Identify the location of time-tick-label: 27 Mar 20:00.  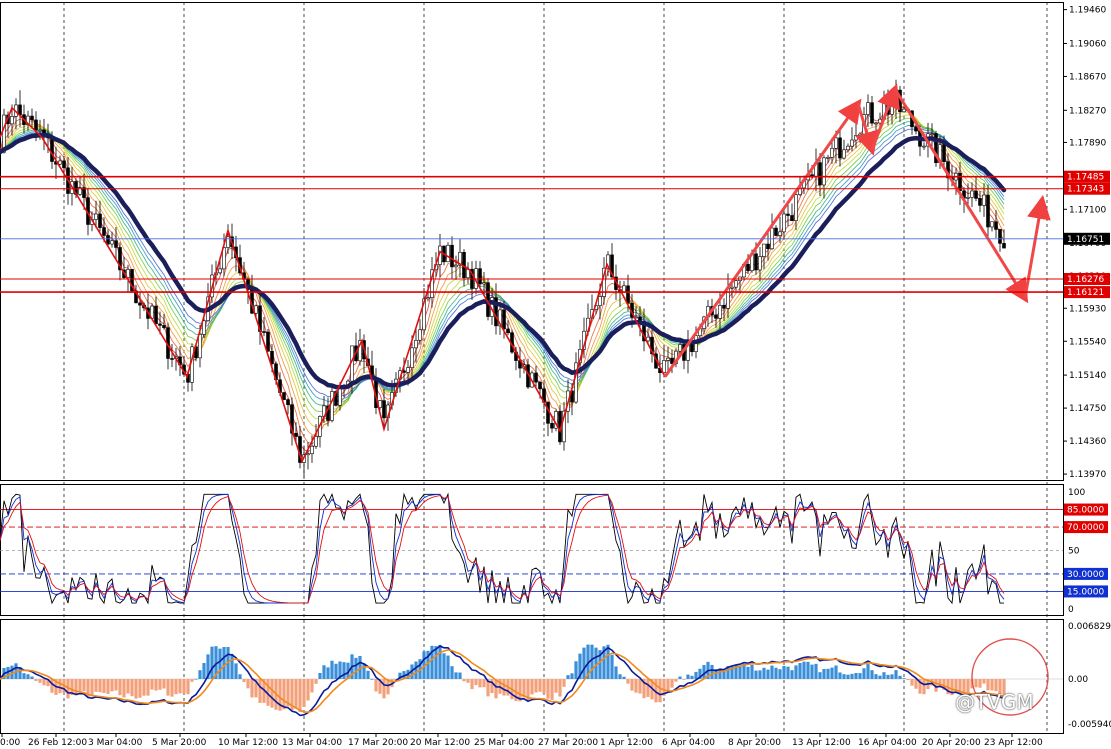
(568, 743).